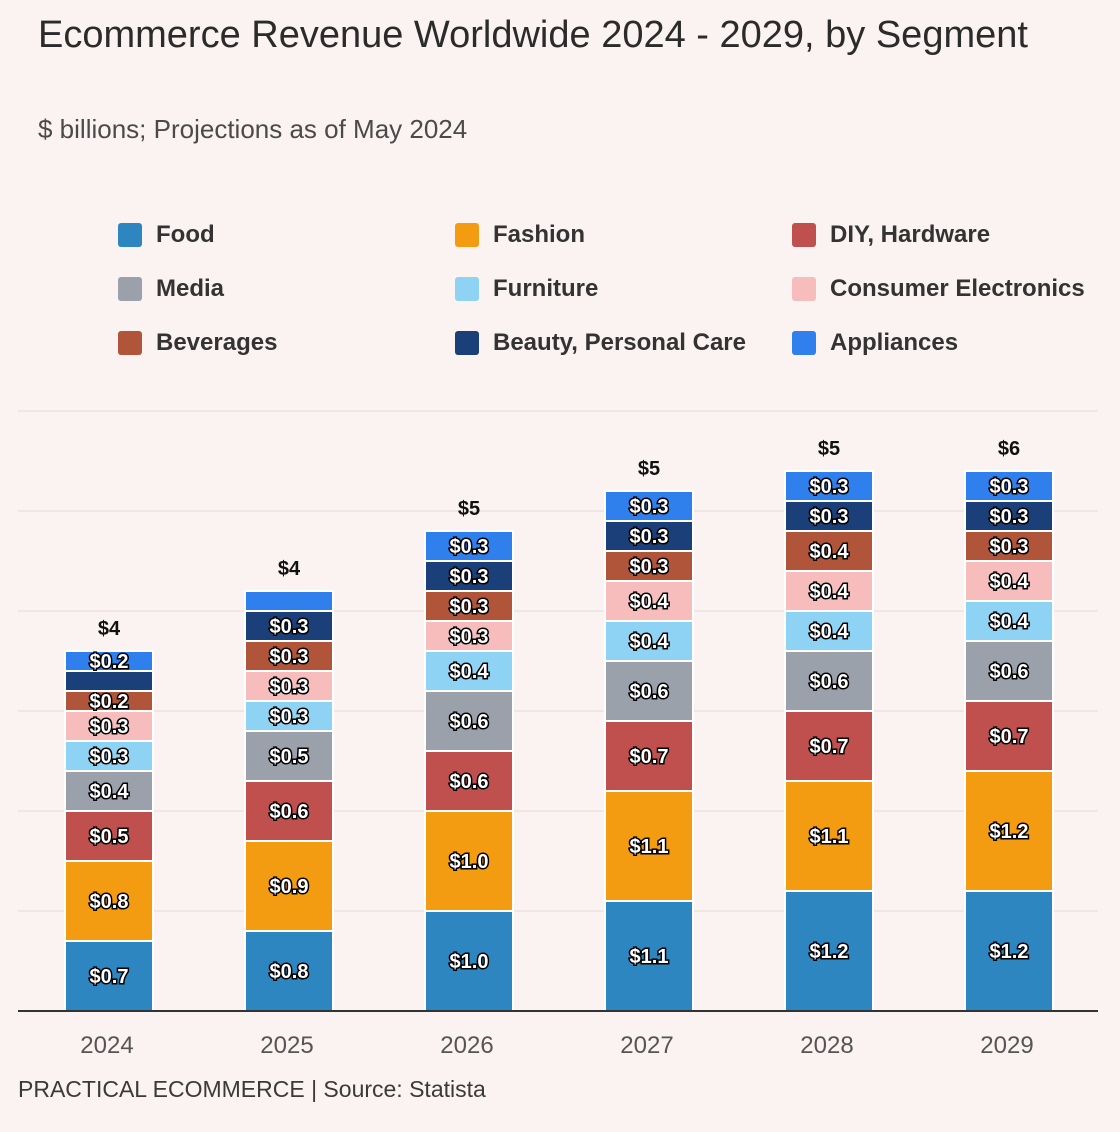 The width and height of the screenshot is (1120, 1132). What do you see at coordinates (109, 629) in the screenshot?
I see `total-label-2024: $4` at bounding box center [109, 629].